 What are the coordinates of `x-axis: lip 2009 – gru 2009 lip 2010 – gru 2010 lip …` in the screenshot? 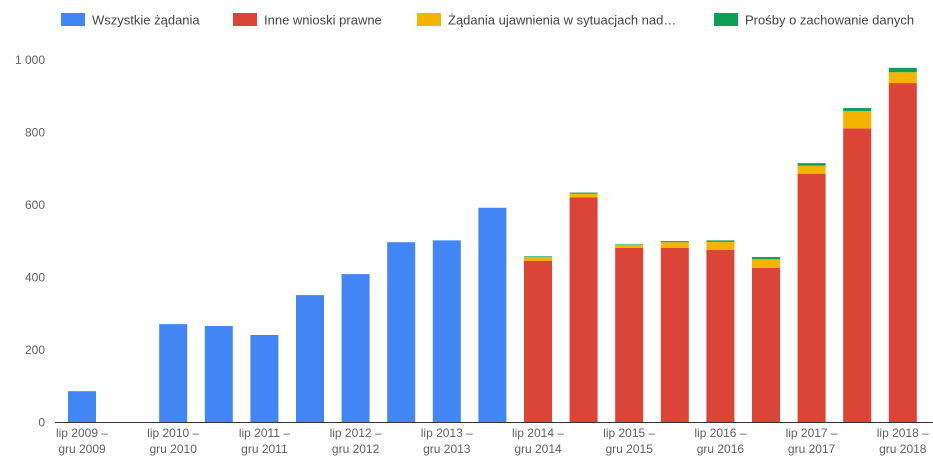 It's located at (492, 441).